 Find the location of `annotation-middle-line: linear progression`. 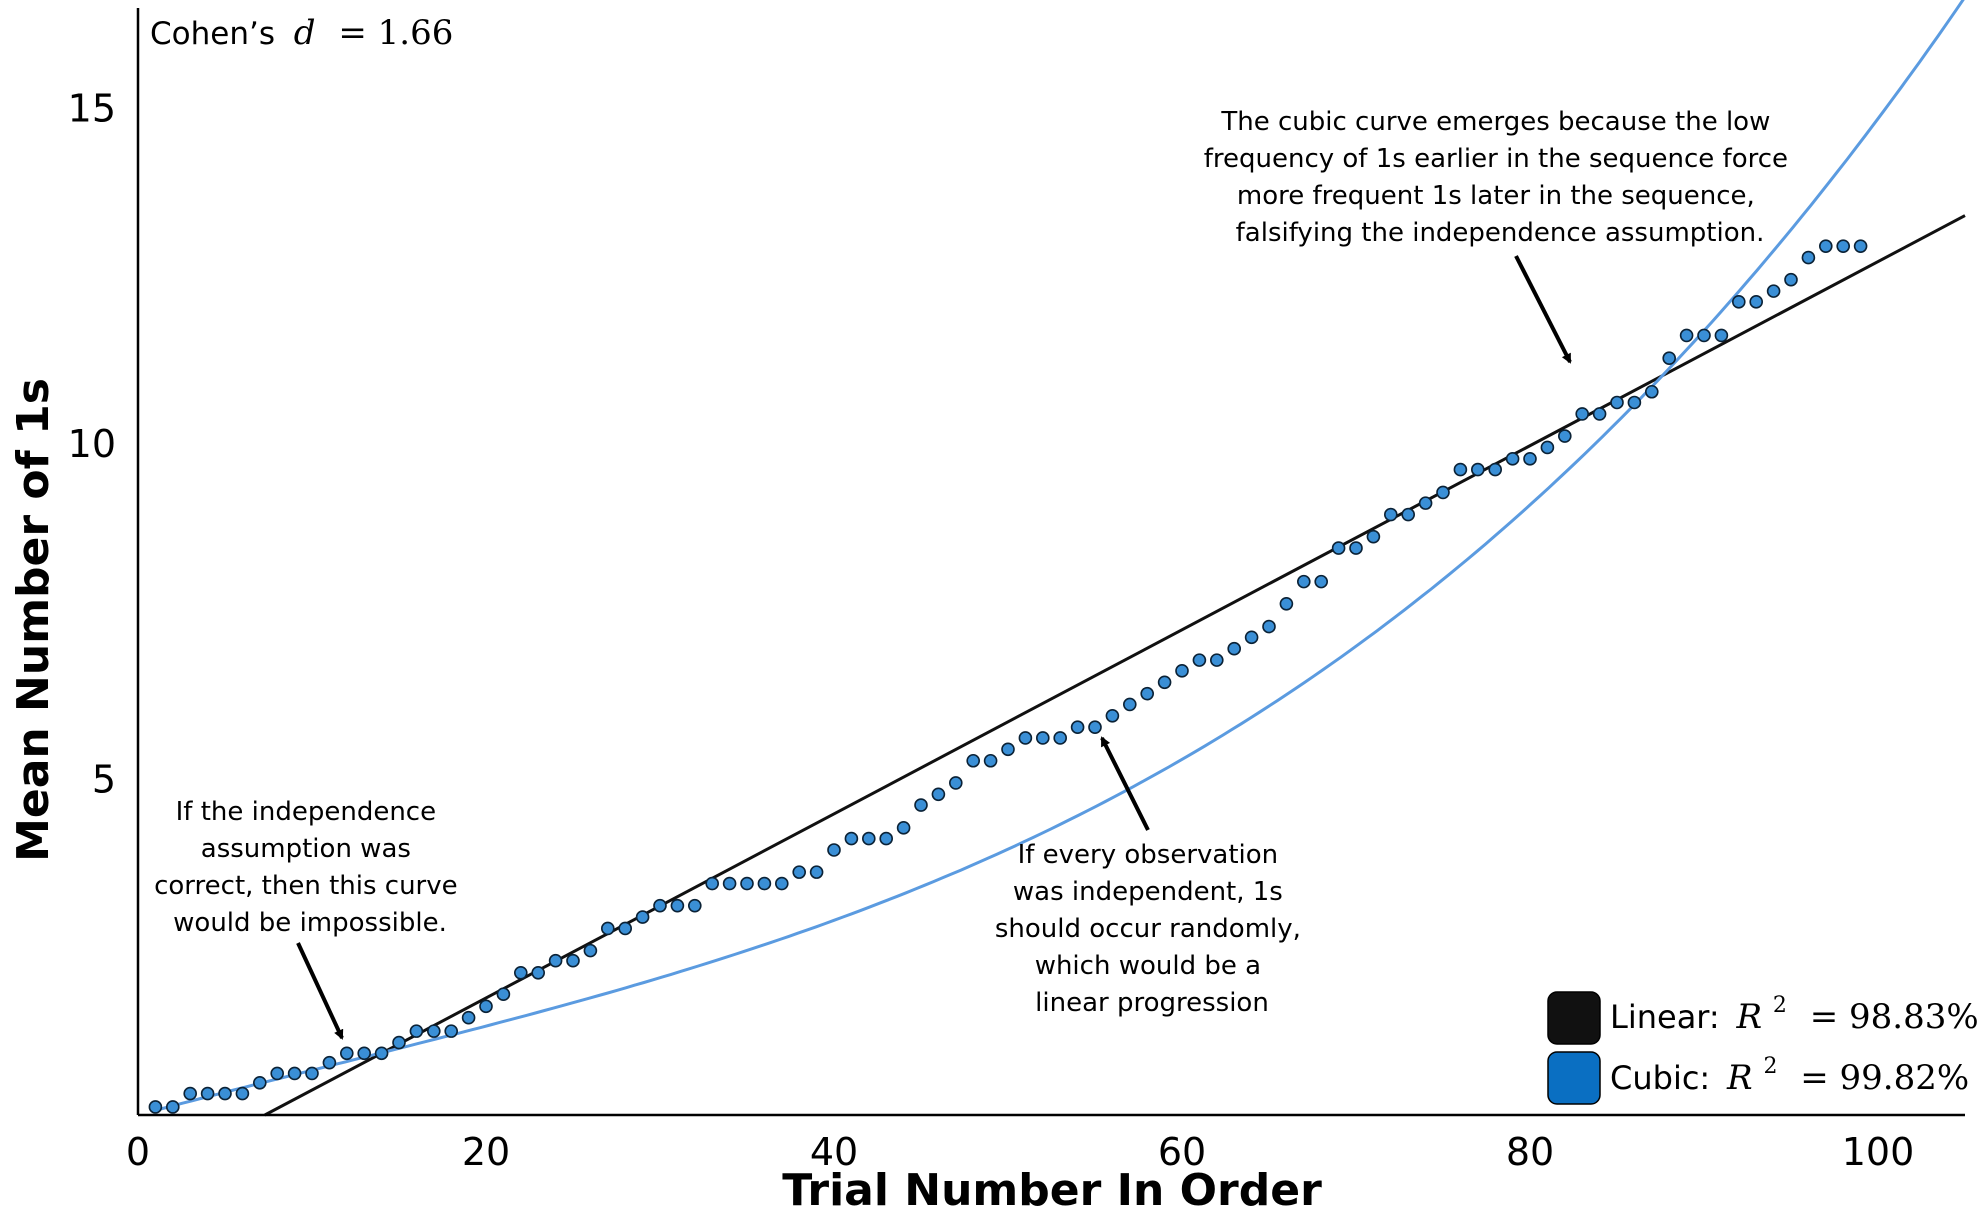

annotation-middle-line: linear progression is located at coordinates (1152, 1003).